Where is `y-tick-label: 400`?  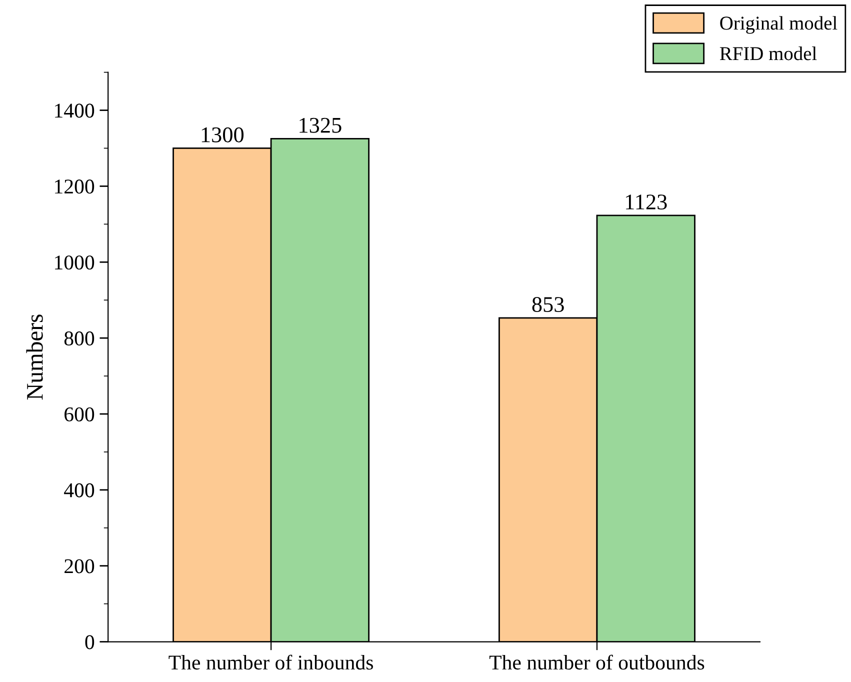 y-tick-label: 400 is located at coordinates (79, 490).